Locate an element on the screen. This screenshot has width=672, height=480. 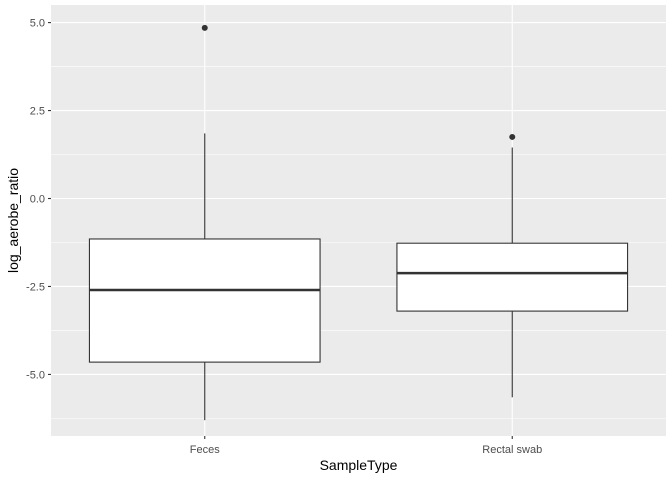
x-axis-title: SampleType is located at coordinates (359, 465).